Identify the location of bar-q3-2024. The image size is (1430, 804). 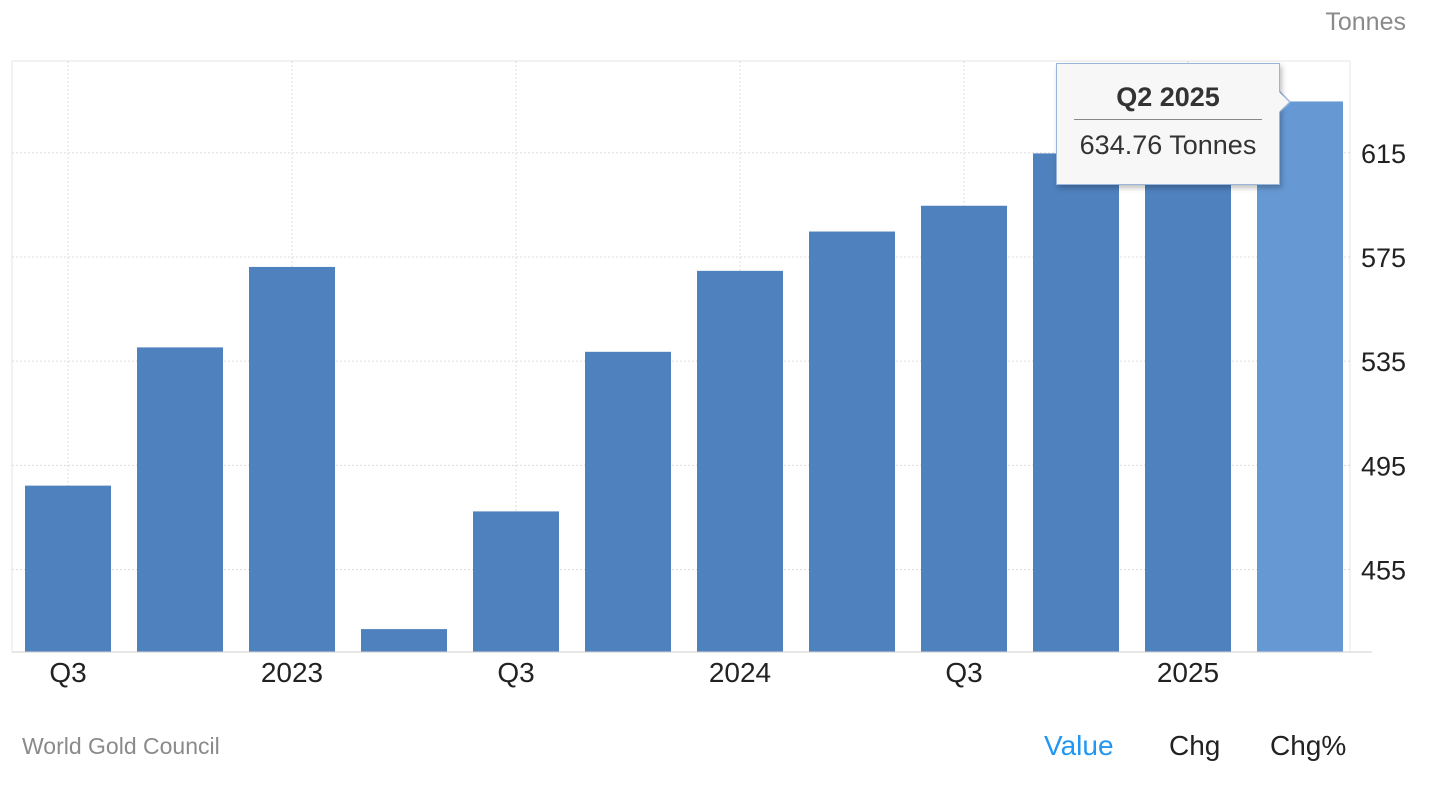
(964, 428).